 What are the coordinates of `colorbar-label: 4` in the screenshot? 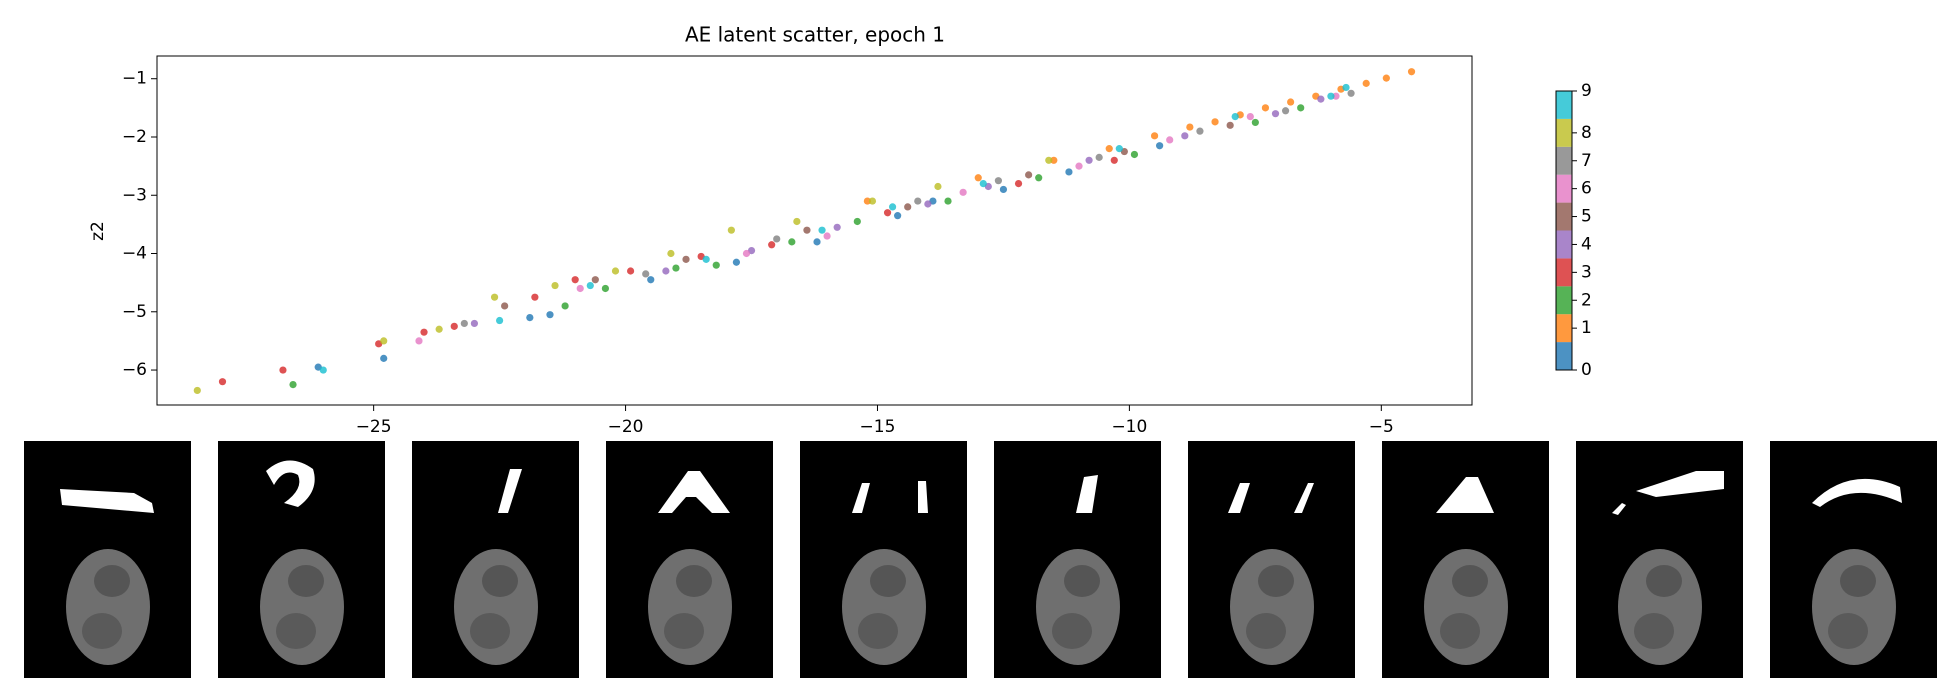 It's located at (1586, 244).